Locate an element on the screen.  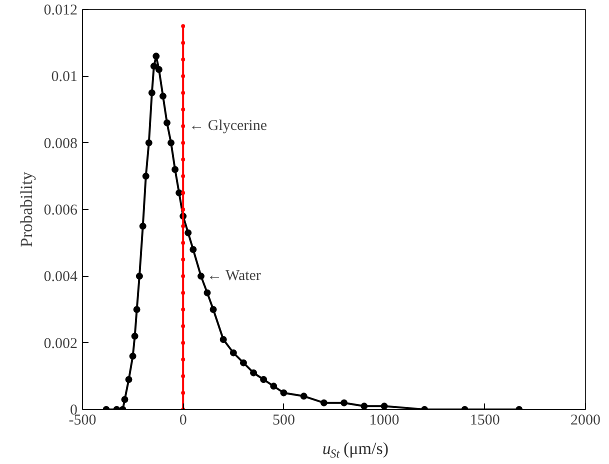
y-axis-title: Probability is located at coordinates (26, 209).